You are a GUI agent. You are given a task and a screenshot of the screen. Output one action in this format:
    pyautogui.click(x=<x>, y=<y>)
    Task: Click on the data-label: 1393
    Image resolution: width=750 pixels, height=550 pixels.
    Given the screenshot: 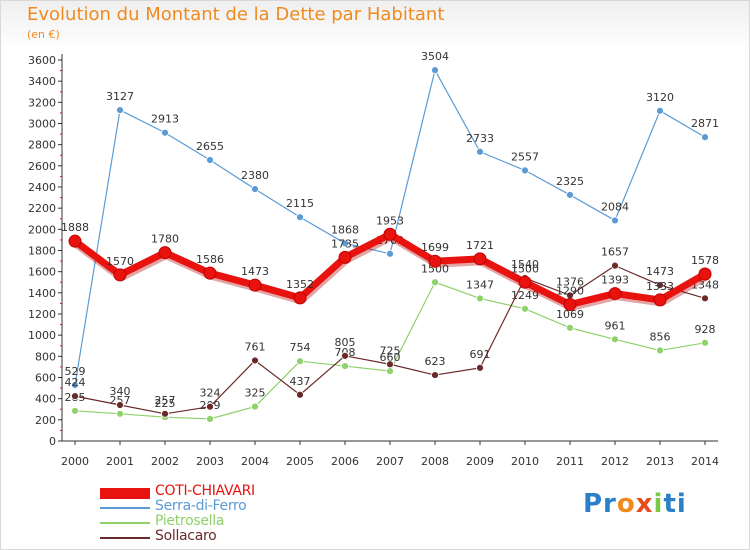 What is the action you would take?
    pyautogui.click(x=615, y=280)
    